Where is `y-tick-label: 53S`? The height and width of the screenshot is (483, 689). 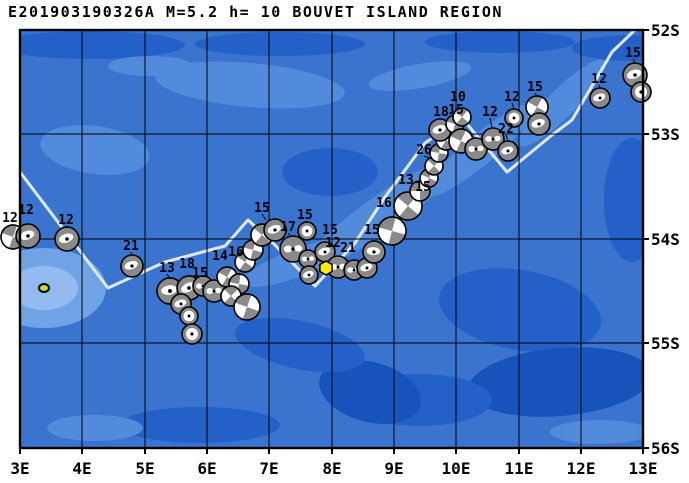 y-tick-label: 53S is located at coordinates (665, 134).